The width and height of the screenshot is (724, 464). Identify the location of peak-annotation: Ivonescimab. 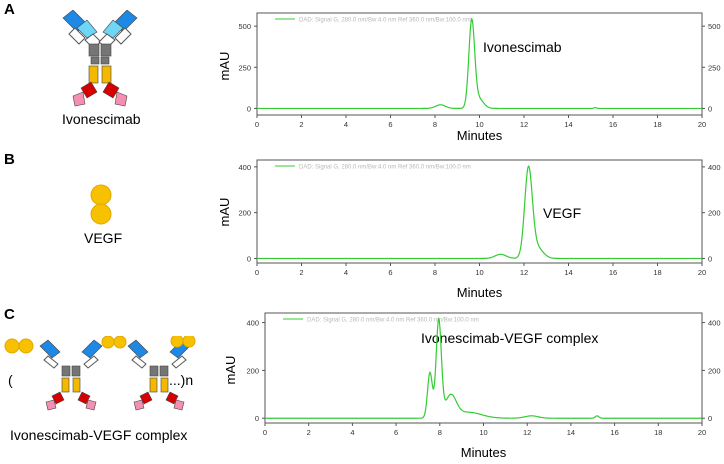
(522, 47).